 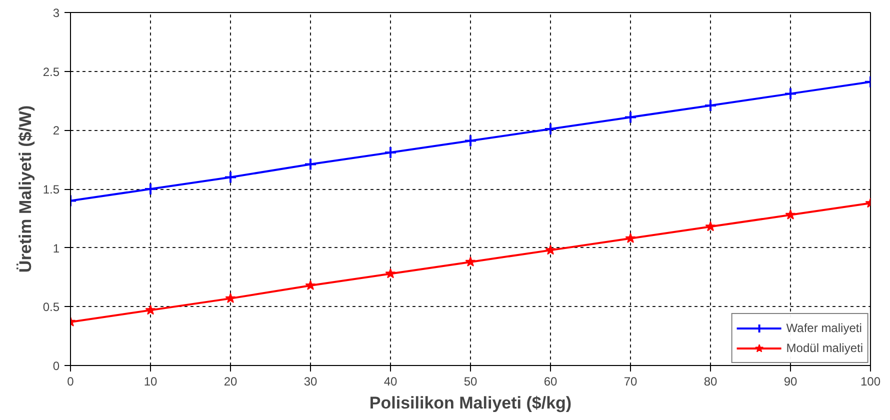 What do you see at coordinates (56, 131) in the screenshot?
I see `y-tick-label: 2` at bounding box center [56, 131].